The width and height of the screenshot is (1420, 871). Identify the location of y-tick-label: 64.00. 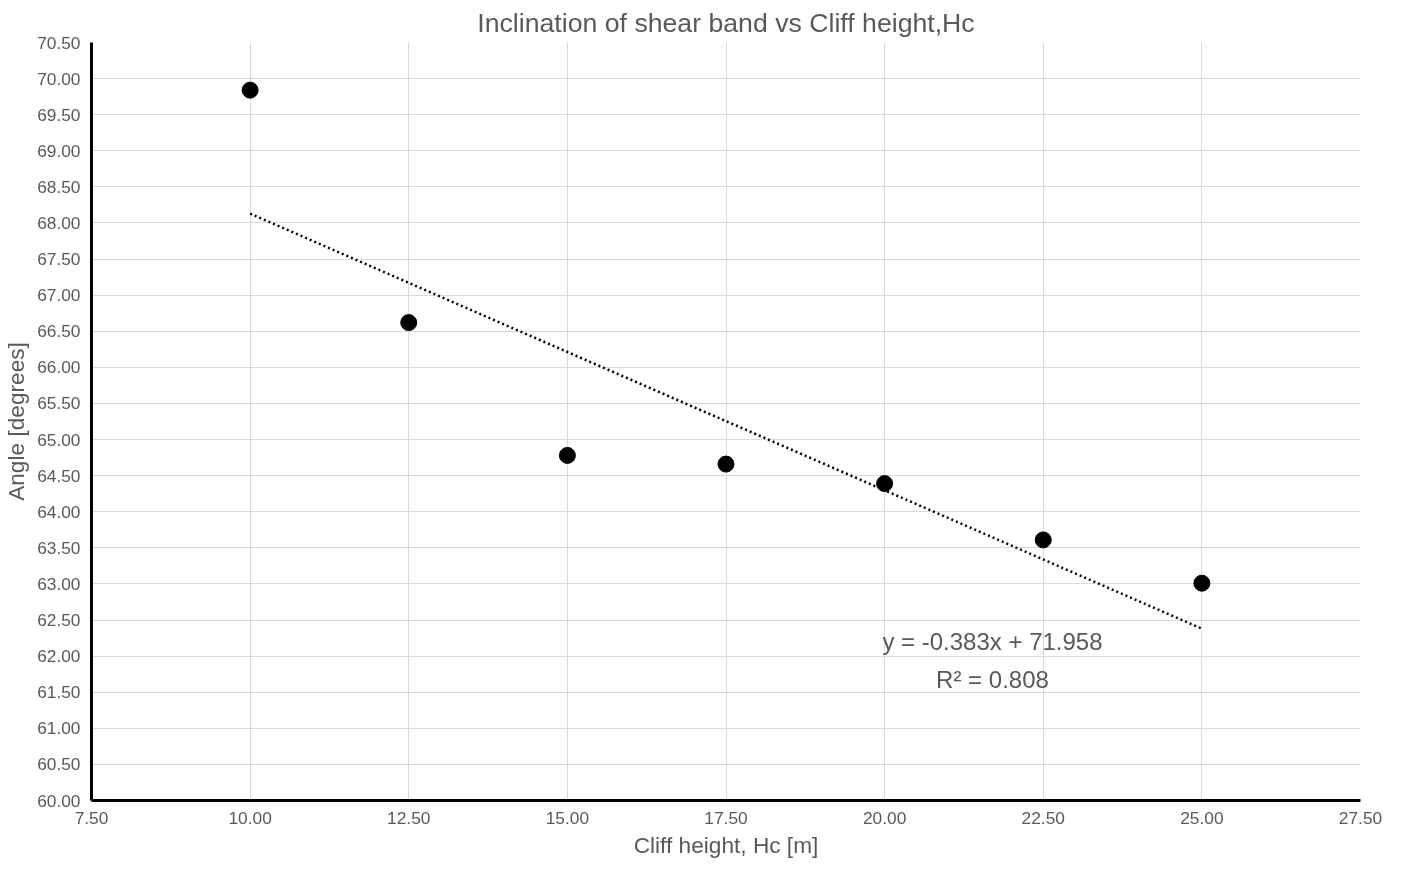
(59, 511).